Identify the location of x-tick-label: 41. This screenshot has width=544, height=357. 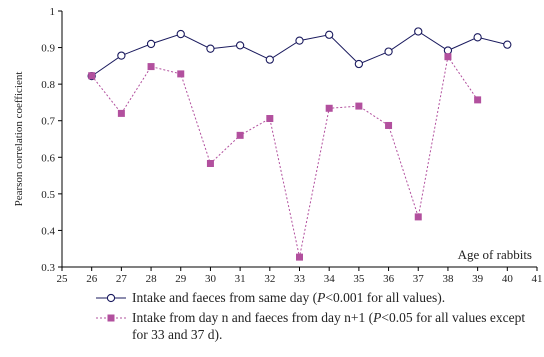
(537, 279).